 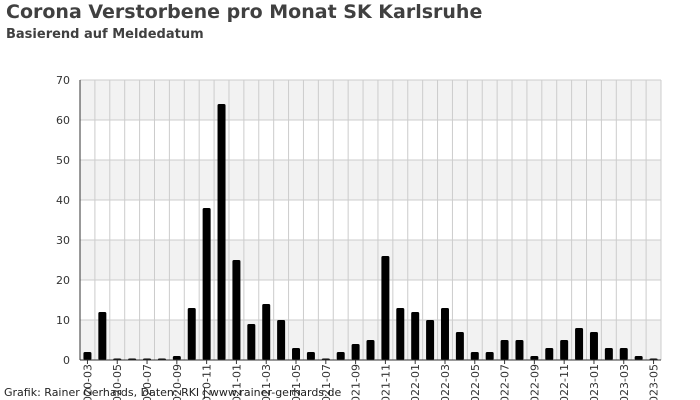 What do you see at coordinates (415, 382) in the screenshot?
I see `x-tick-label: 2022-01` at bounding box center [415, 382].